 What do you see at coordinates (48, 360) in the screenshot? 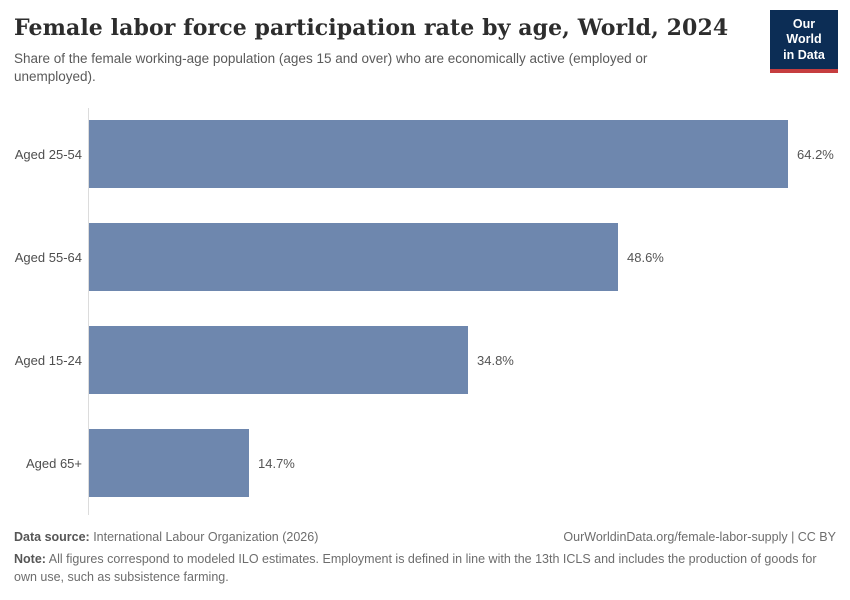
I see `category-label: Aged 15-24` at bounding box center [48, 360].